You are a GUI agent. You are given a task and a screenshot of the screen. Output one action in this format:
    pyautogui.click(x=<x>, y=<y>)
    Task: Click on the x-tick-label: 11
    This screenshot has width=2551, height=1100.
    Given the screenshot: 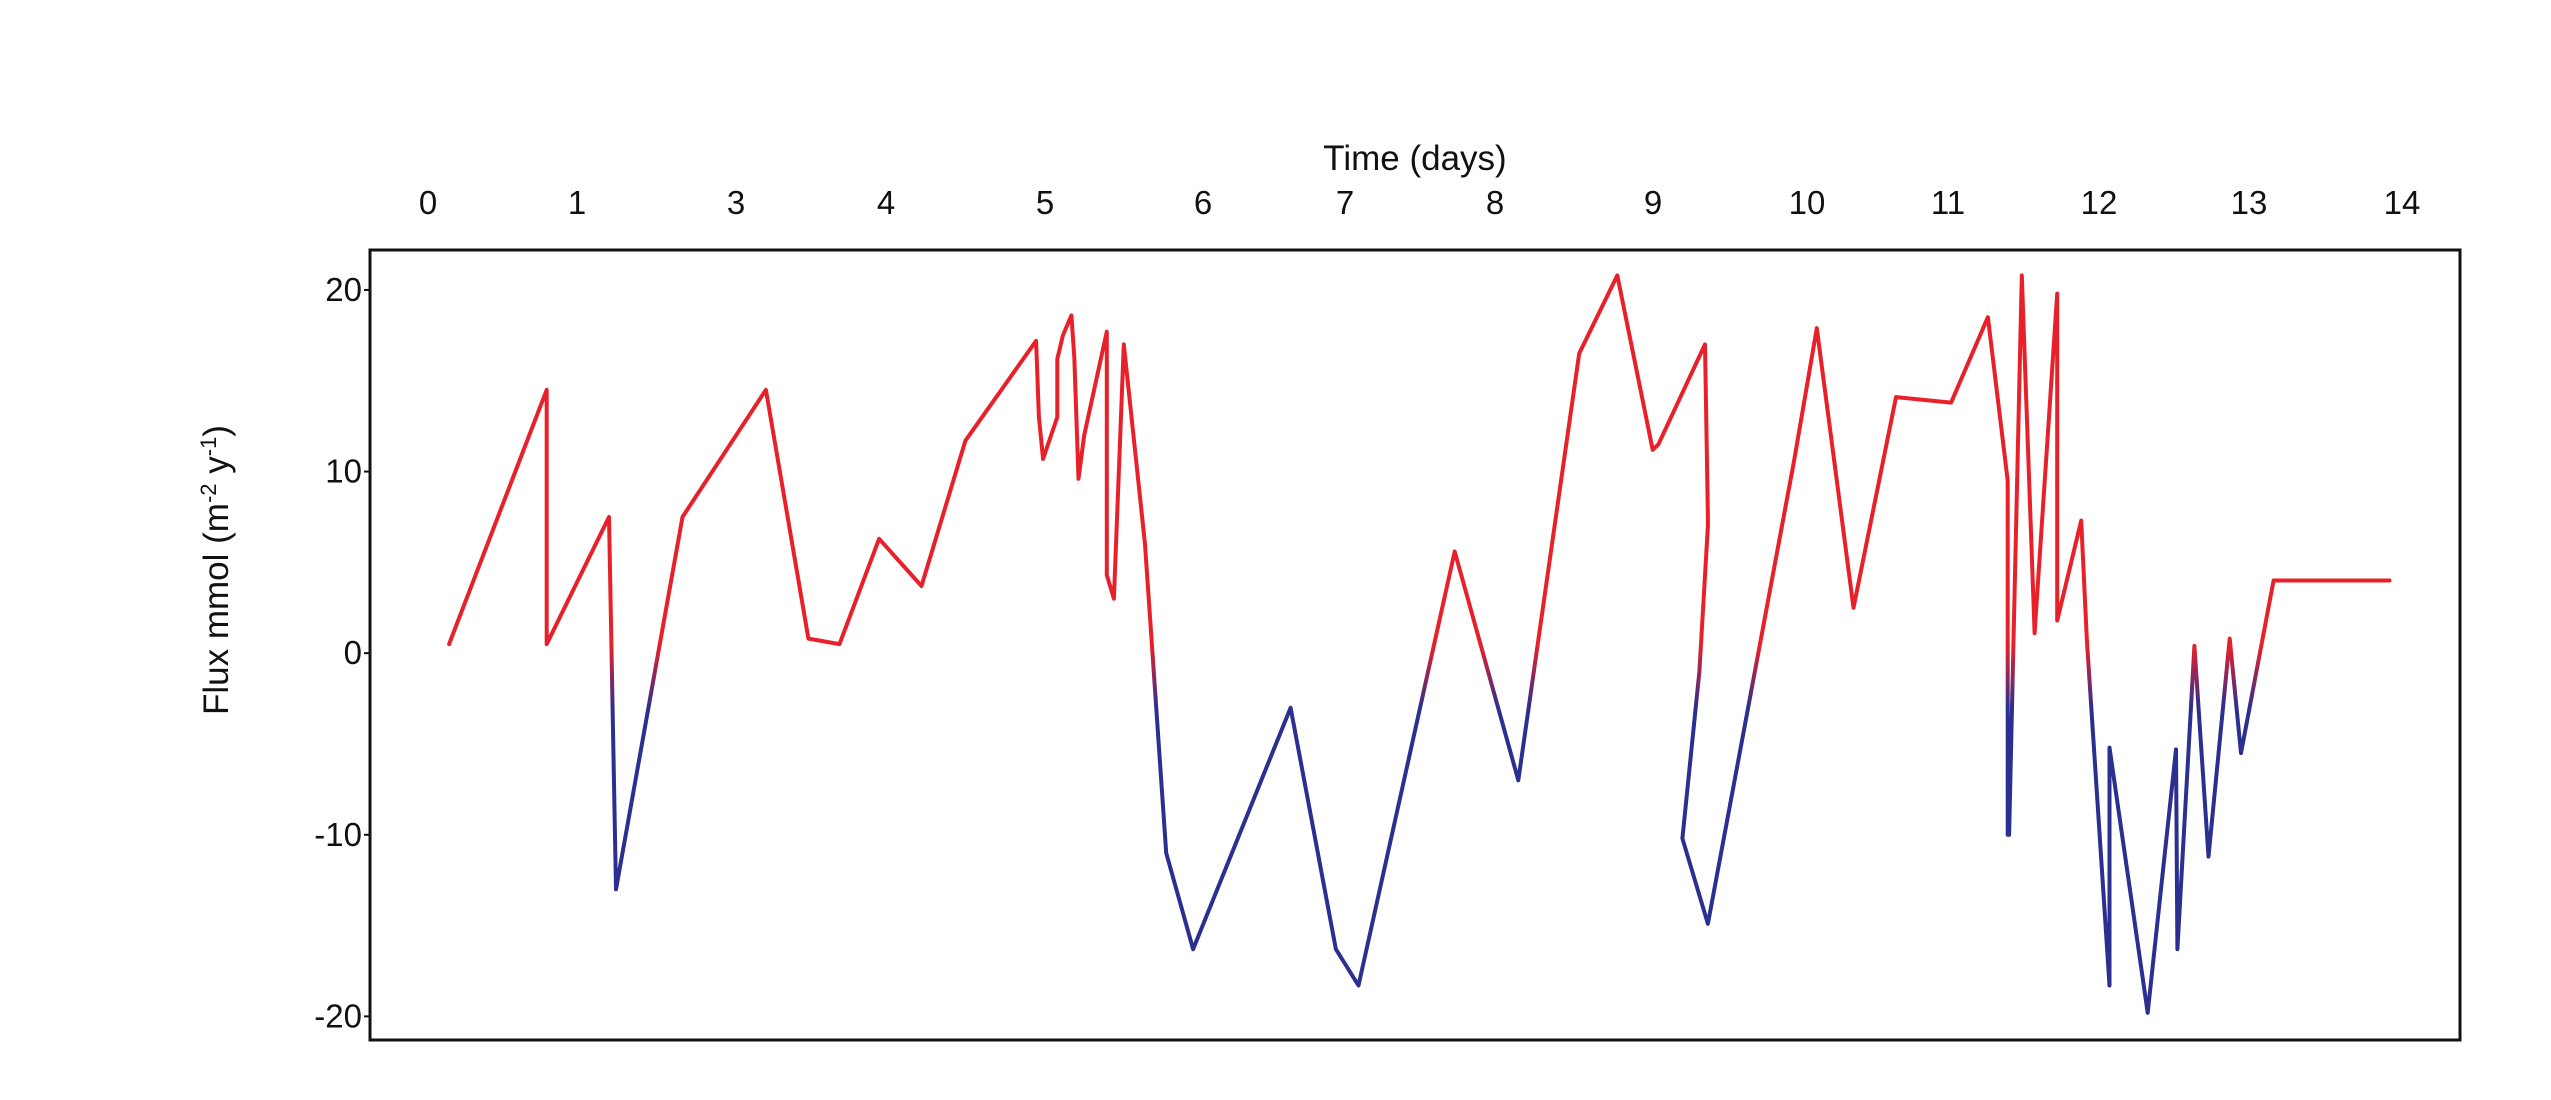 What is the action you would take?
    pyautogui.click(x=1948, y=202)
    